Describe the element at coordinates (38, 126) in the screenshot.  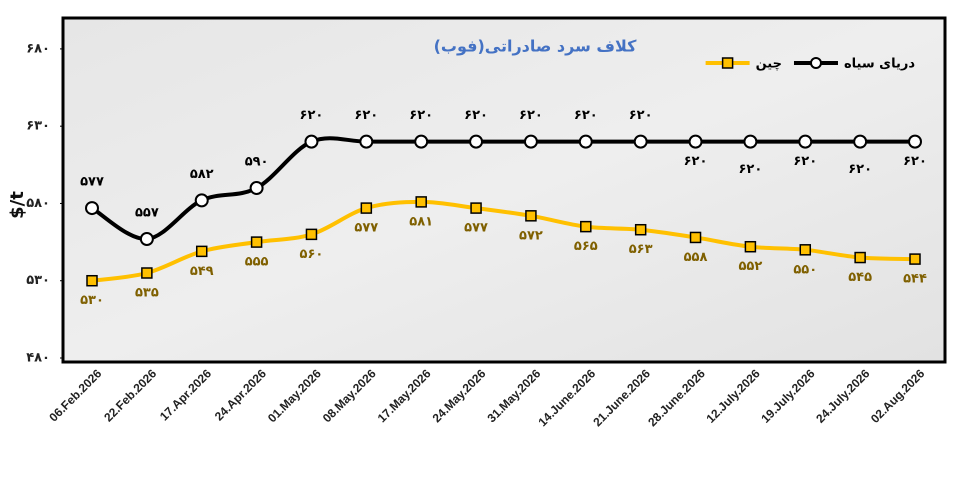
I see `y-tick-label: ۶۳۰` at that location.